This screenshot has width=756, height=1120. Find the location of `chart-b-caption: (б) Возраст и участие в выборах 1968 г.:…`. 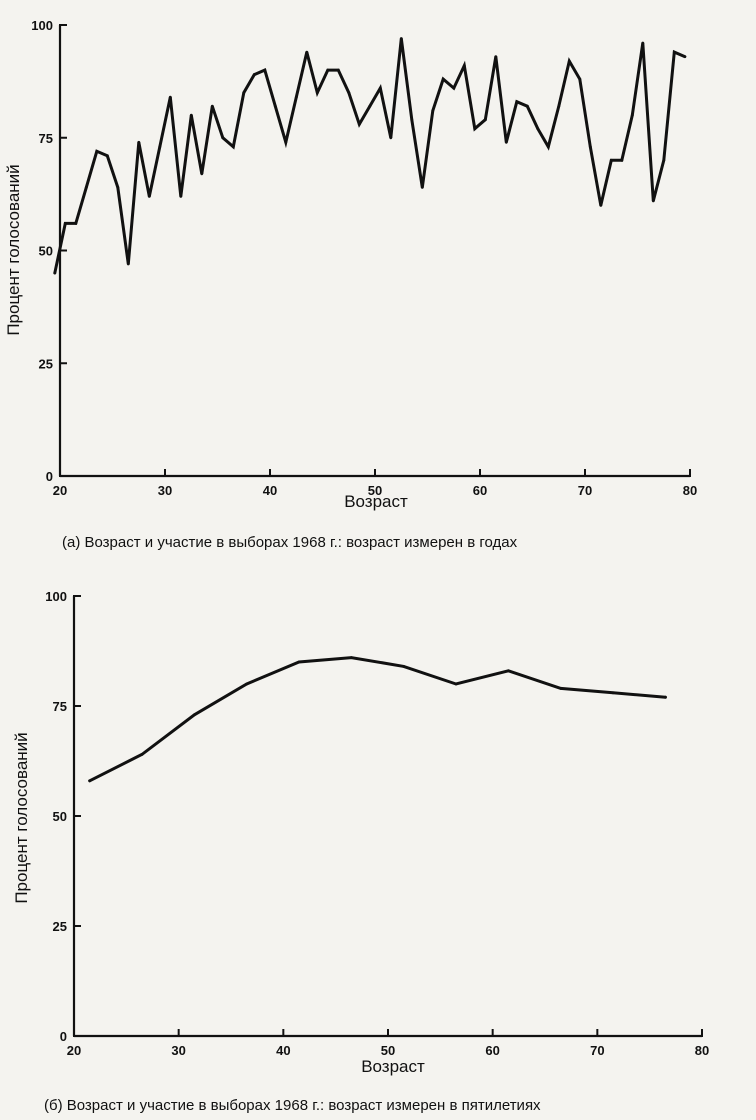

chart-b-caption: (б) Возраст и участие в выборах 1968 г.:… is located at coordinates (292, 1105).